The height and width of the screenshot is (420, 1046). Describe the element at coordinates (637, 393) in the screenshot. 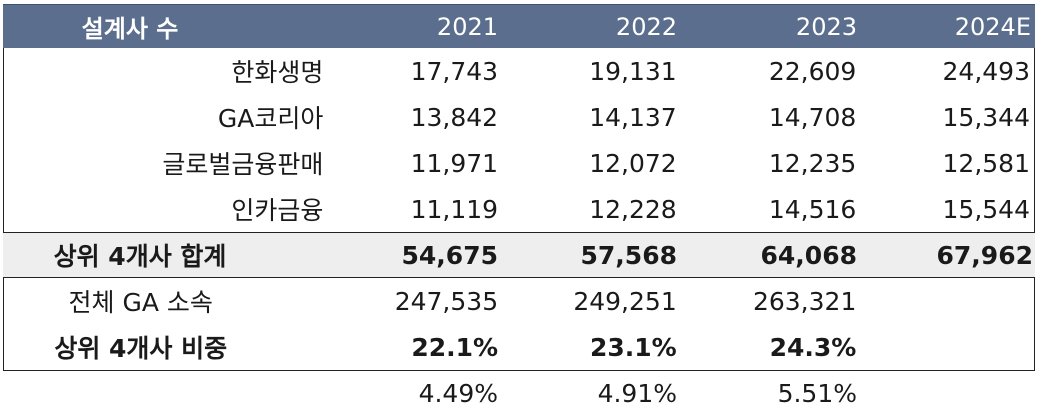

I see `extra-2022: 4.91%` at that location.